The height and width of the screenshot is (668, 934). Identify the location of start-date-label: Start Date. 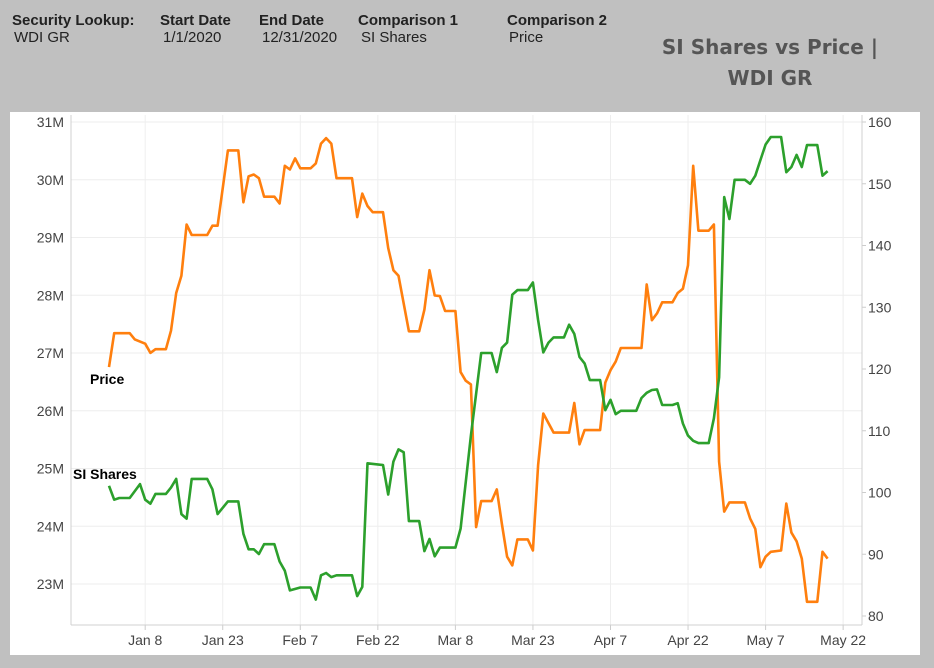
(195, 20).